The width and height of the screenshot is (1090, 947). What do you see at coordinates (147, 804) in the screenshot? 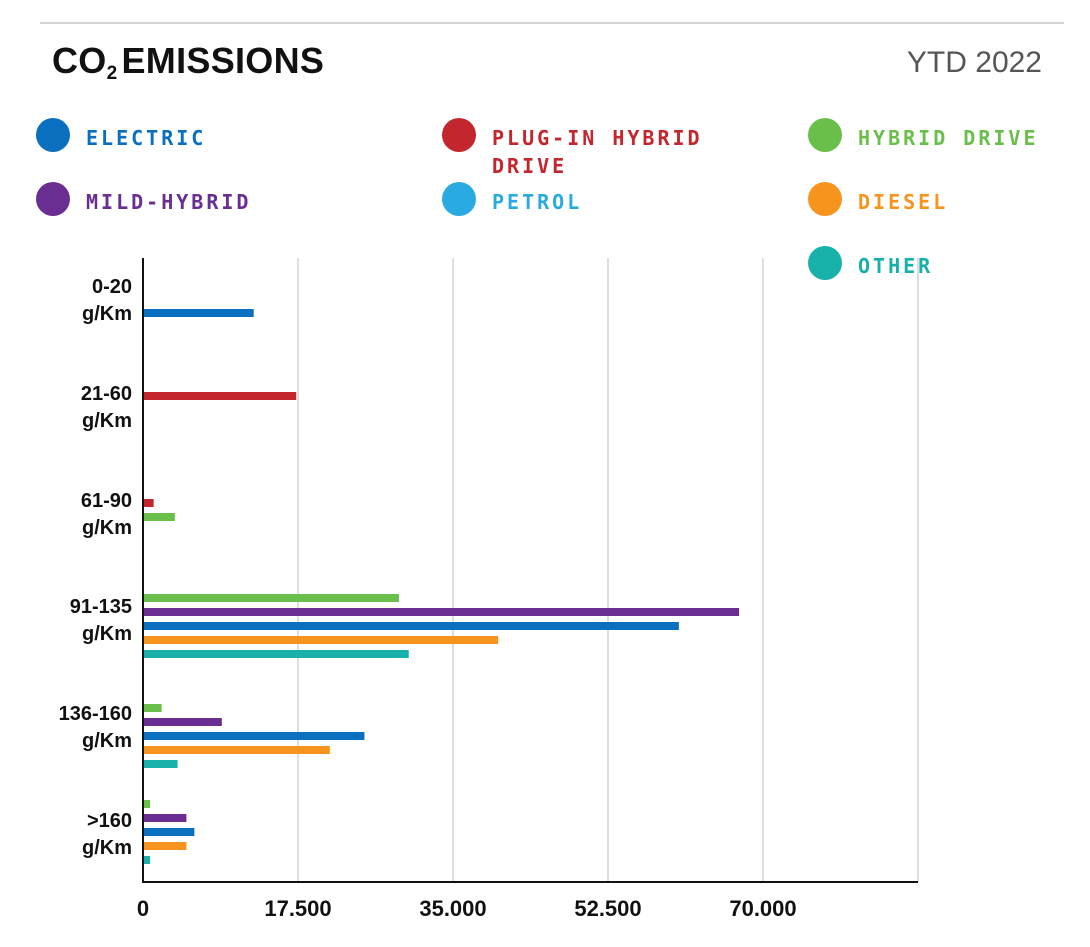
I see `bar-hybrid-drive--160` at bounding box center [147, 804].